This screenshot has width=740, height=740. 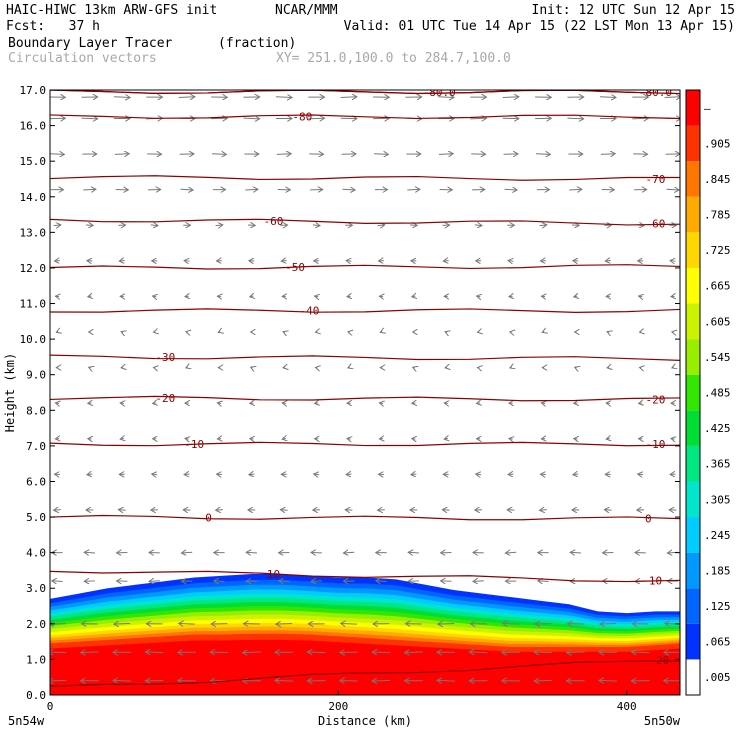 I want to click on contour-label: 20, so click(x=662, y=660).